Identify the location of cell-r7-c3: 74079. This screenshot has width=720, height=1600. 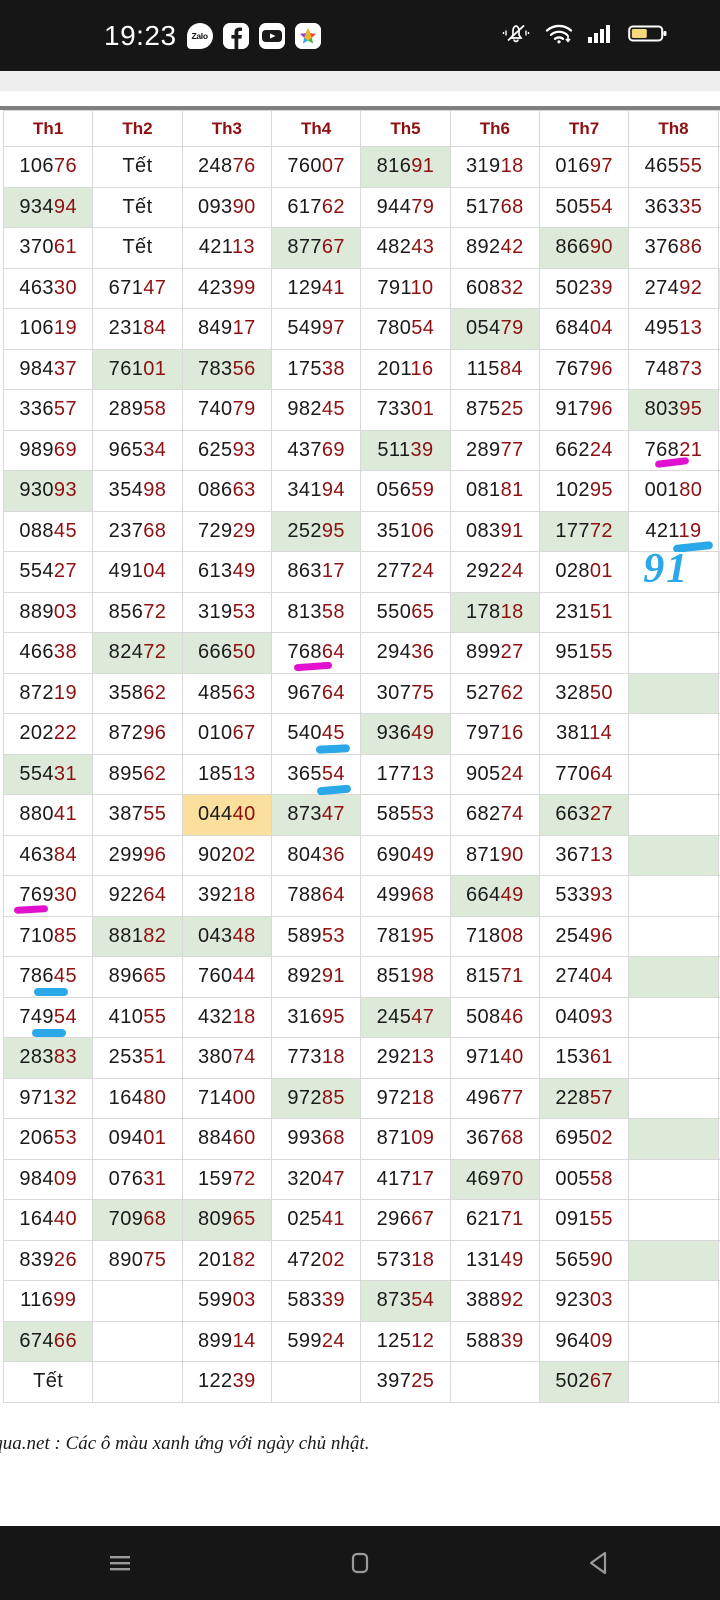
(226, 410).